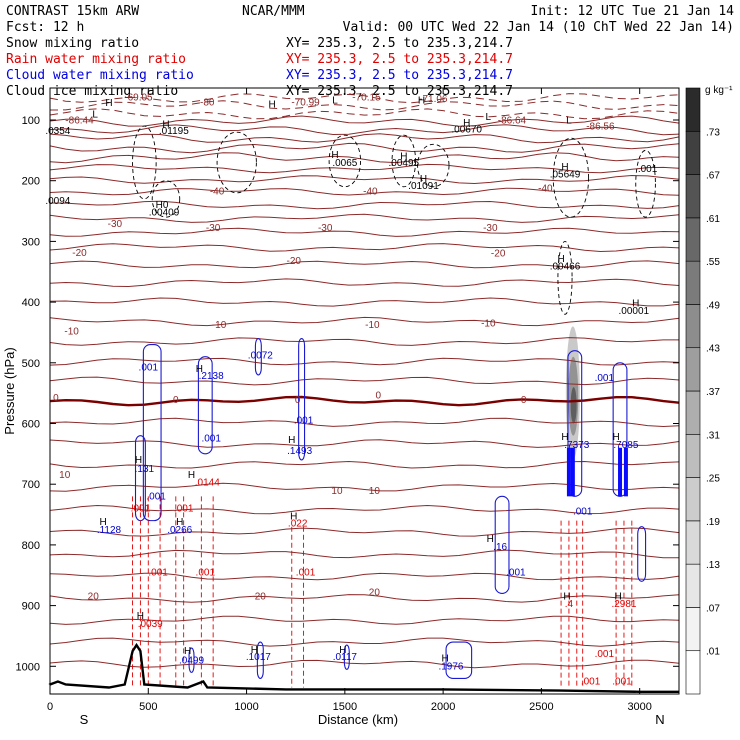 Image resolution: width=740 pixels, height=740 pixels. Describe the element at coordinates (84, 719) in the screenshot. I see `south-label: S` at that location.